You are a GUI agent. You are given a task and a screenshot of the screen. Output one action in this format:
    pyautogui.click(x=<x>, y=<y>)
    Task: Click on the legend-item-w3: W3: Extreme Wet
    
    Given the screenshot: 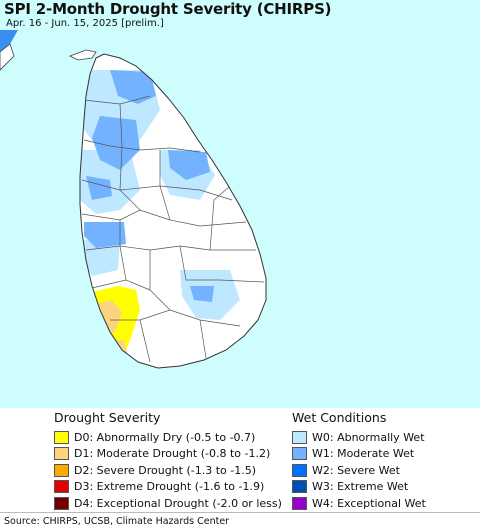 What is the action you would take?
    pyautogui.click(x=359, y=487)
    